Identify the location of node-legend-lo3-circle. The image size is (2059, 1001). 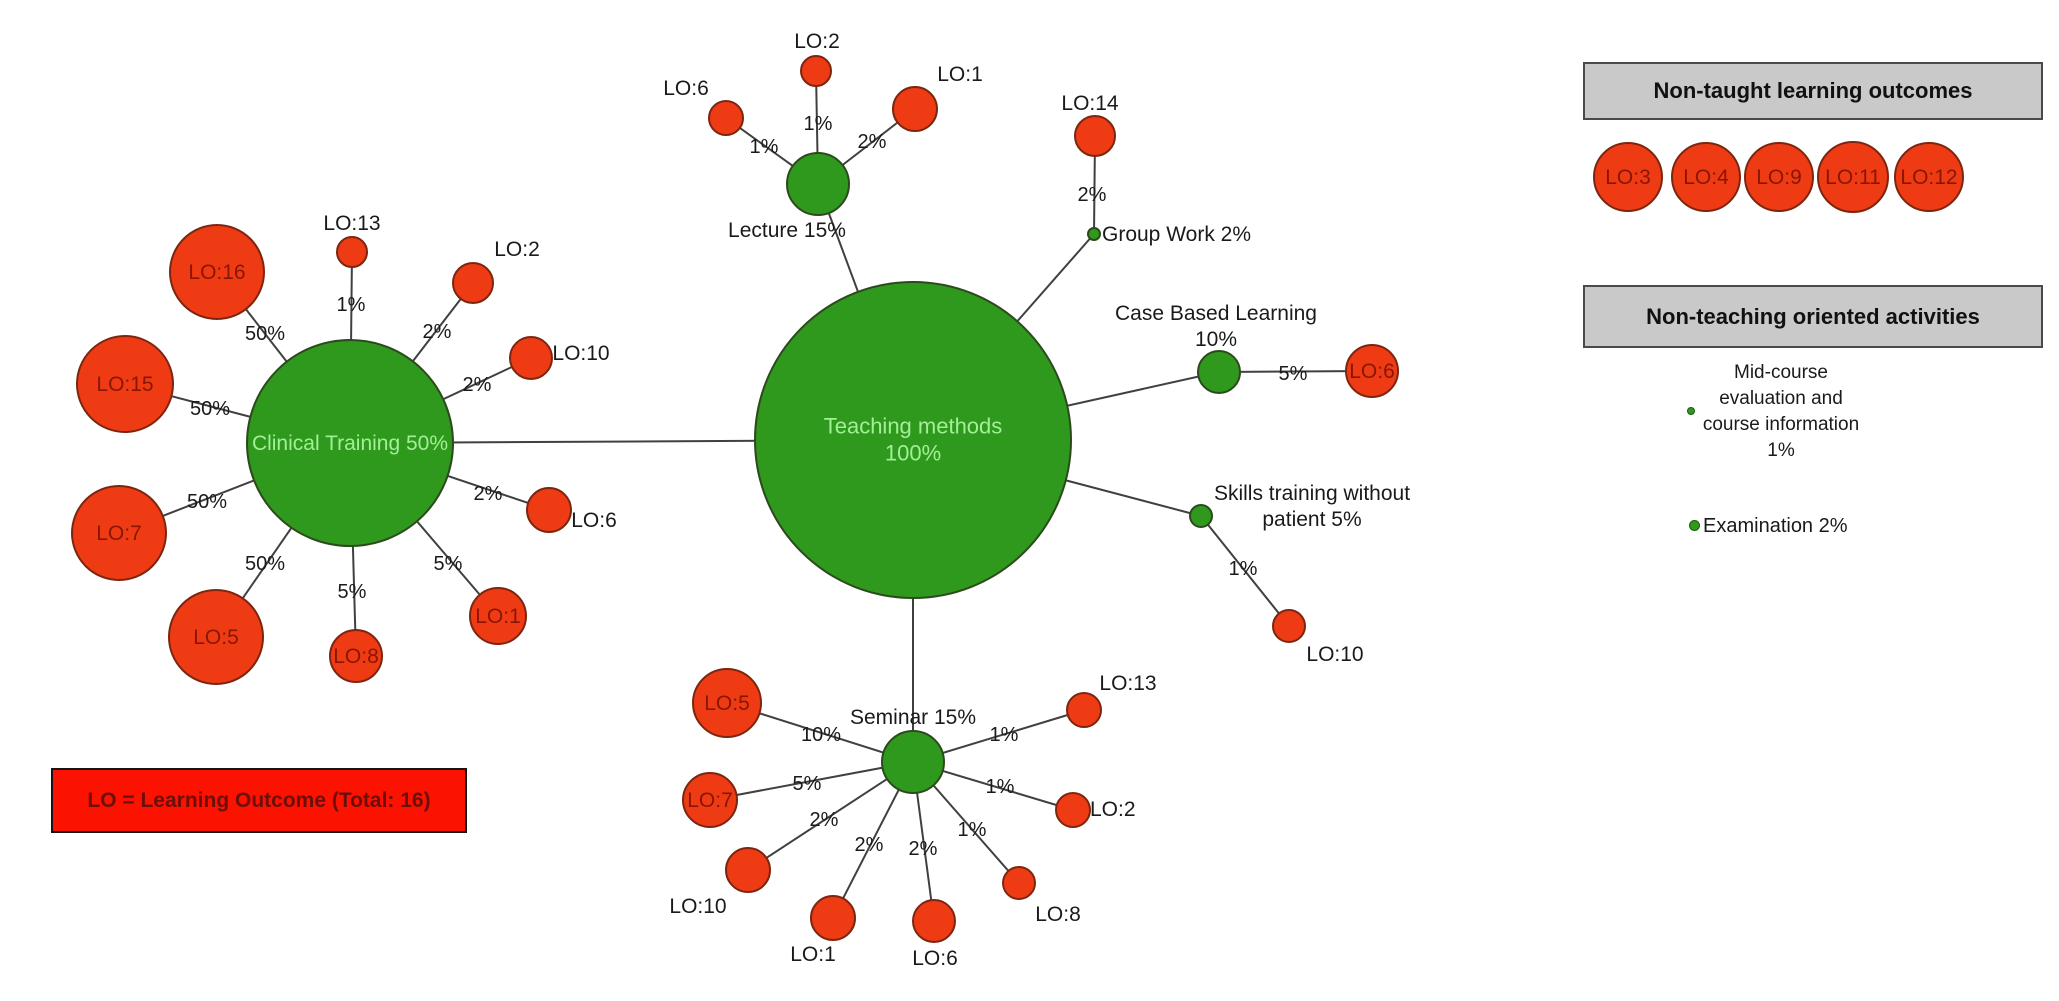
(1628, 177).